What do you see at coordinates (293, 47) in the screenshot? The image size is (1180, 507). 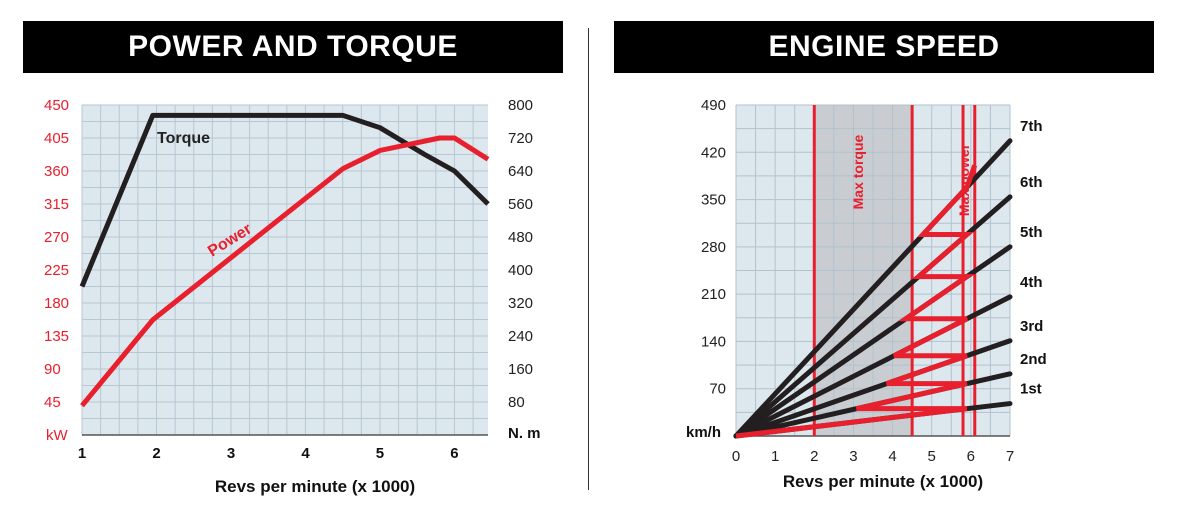 I see `power-torque-title: POWER AND TORQUE` at bounding box center [293, 47].